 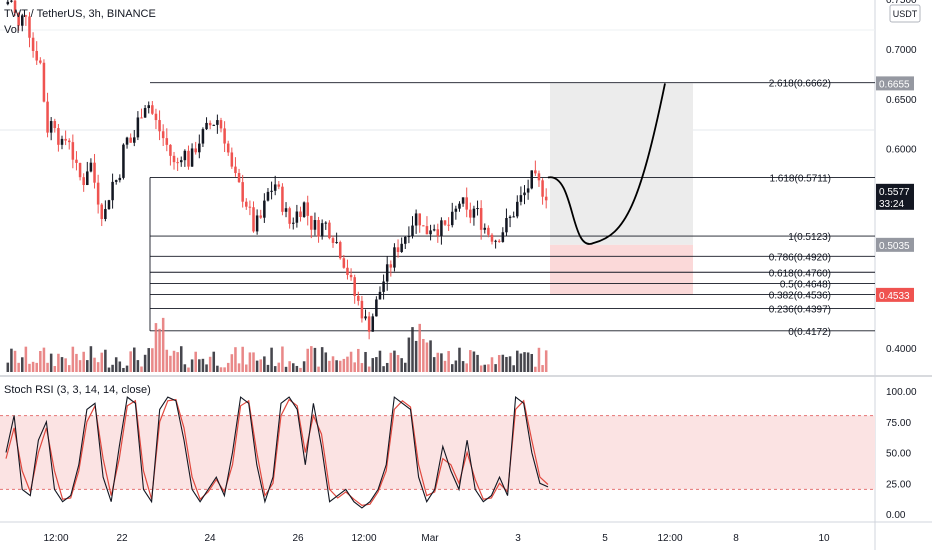 What do you see at coordinates (518, 538) in the screenshot?
I see `time-label: 3` at bounding box center [518, 538].